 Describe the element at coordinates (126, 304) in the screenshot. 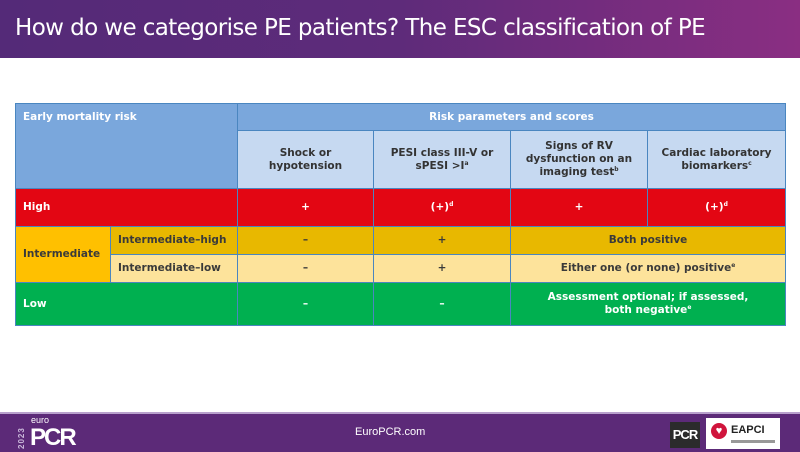

I see `label-low: Low` at that location.